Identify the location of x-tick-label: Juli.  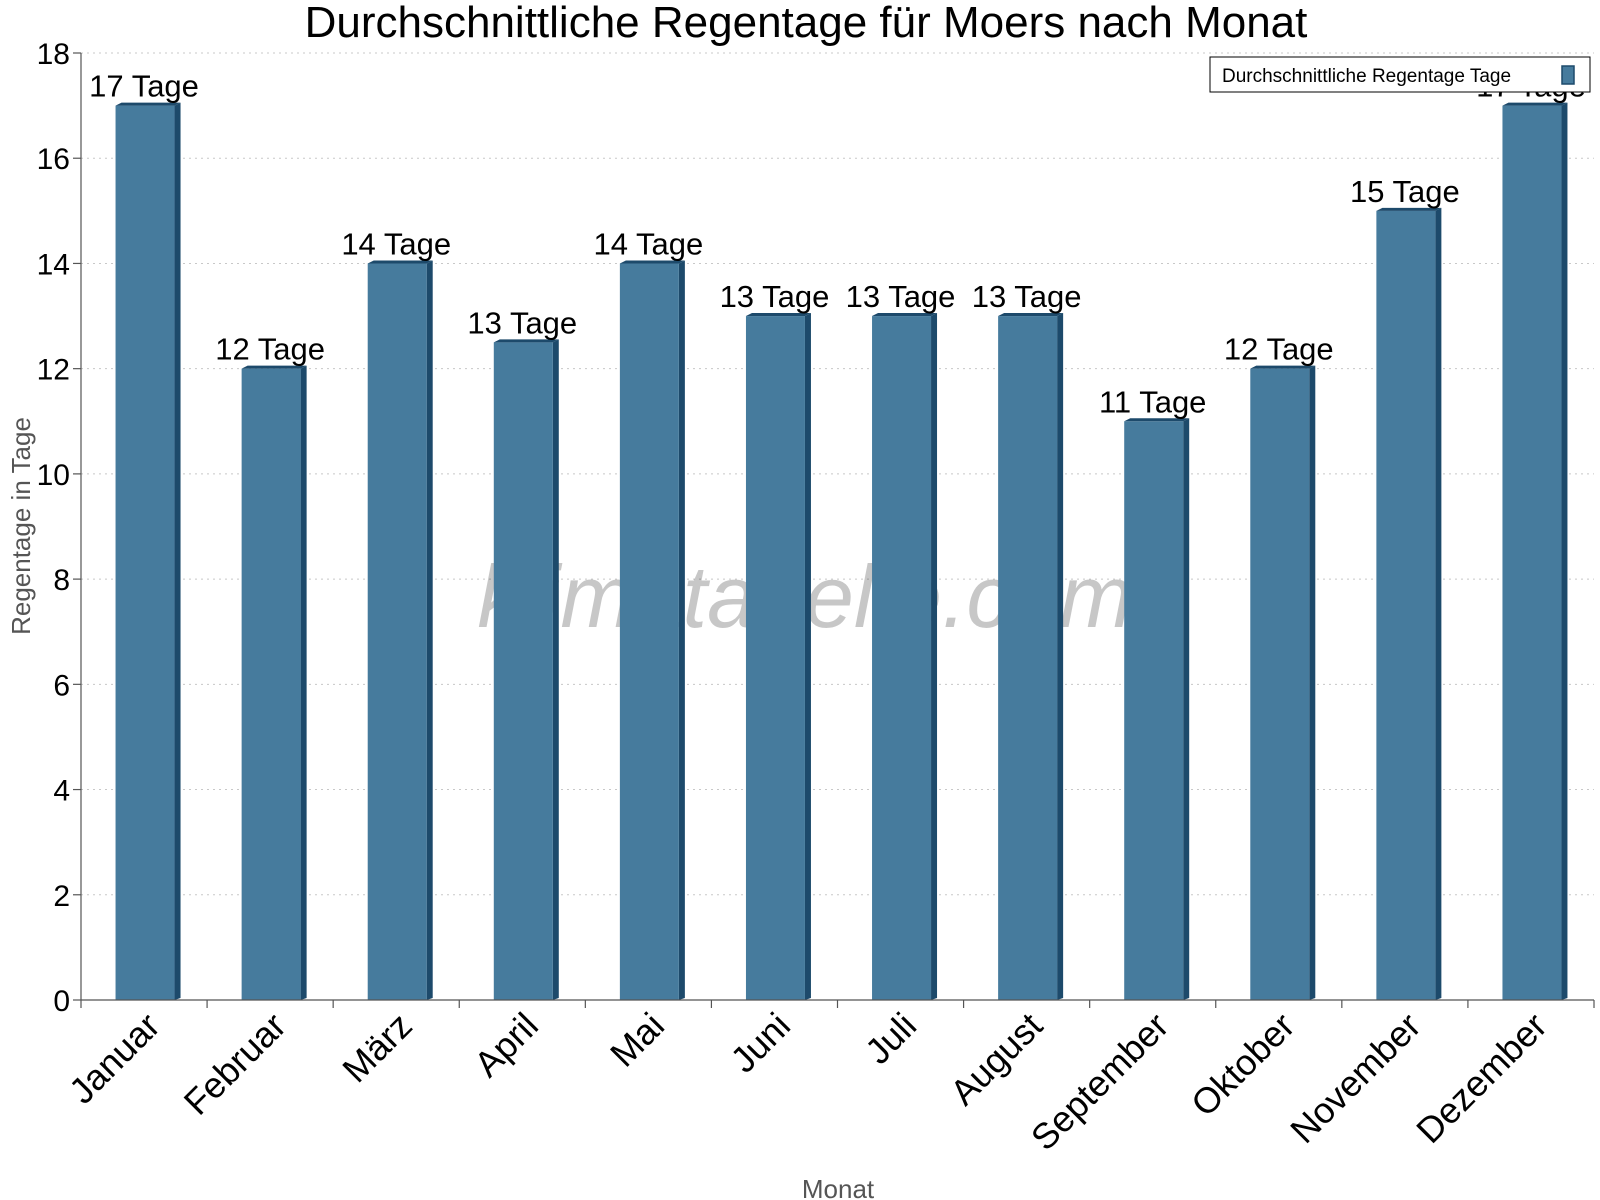
(890, 1038).